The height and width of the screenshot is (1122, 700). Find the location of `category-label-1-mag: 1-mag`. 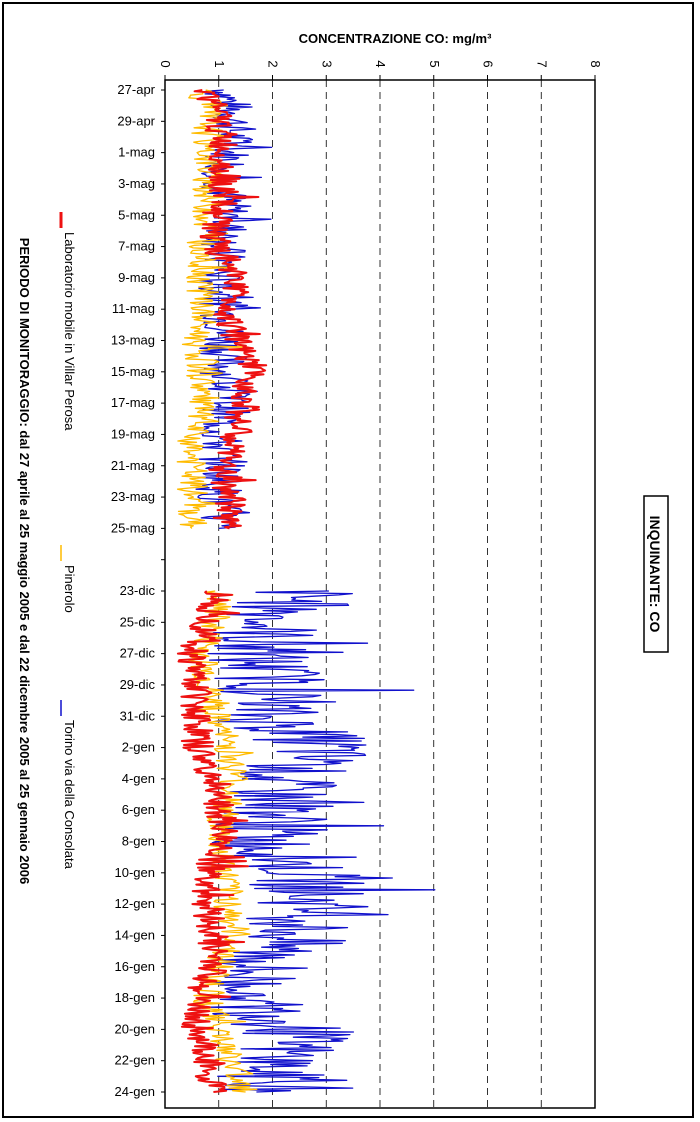

category-label-1-mag: 1-mag is located at coordinates (136, 152).